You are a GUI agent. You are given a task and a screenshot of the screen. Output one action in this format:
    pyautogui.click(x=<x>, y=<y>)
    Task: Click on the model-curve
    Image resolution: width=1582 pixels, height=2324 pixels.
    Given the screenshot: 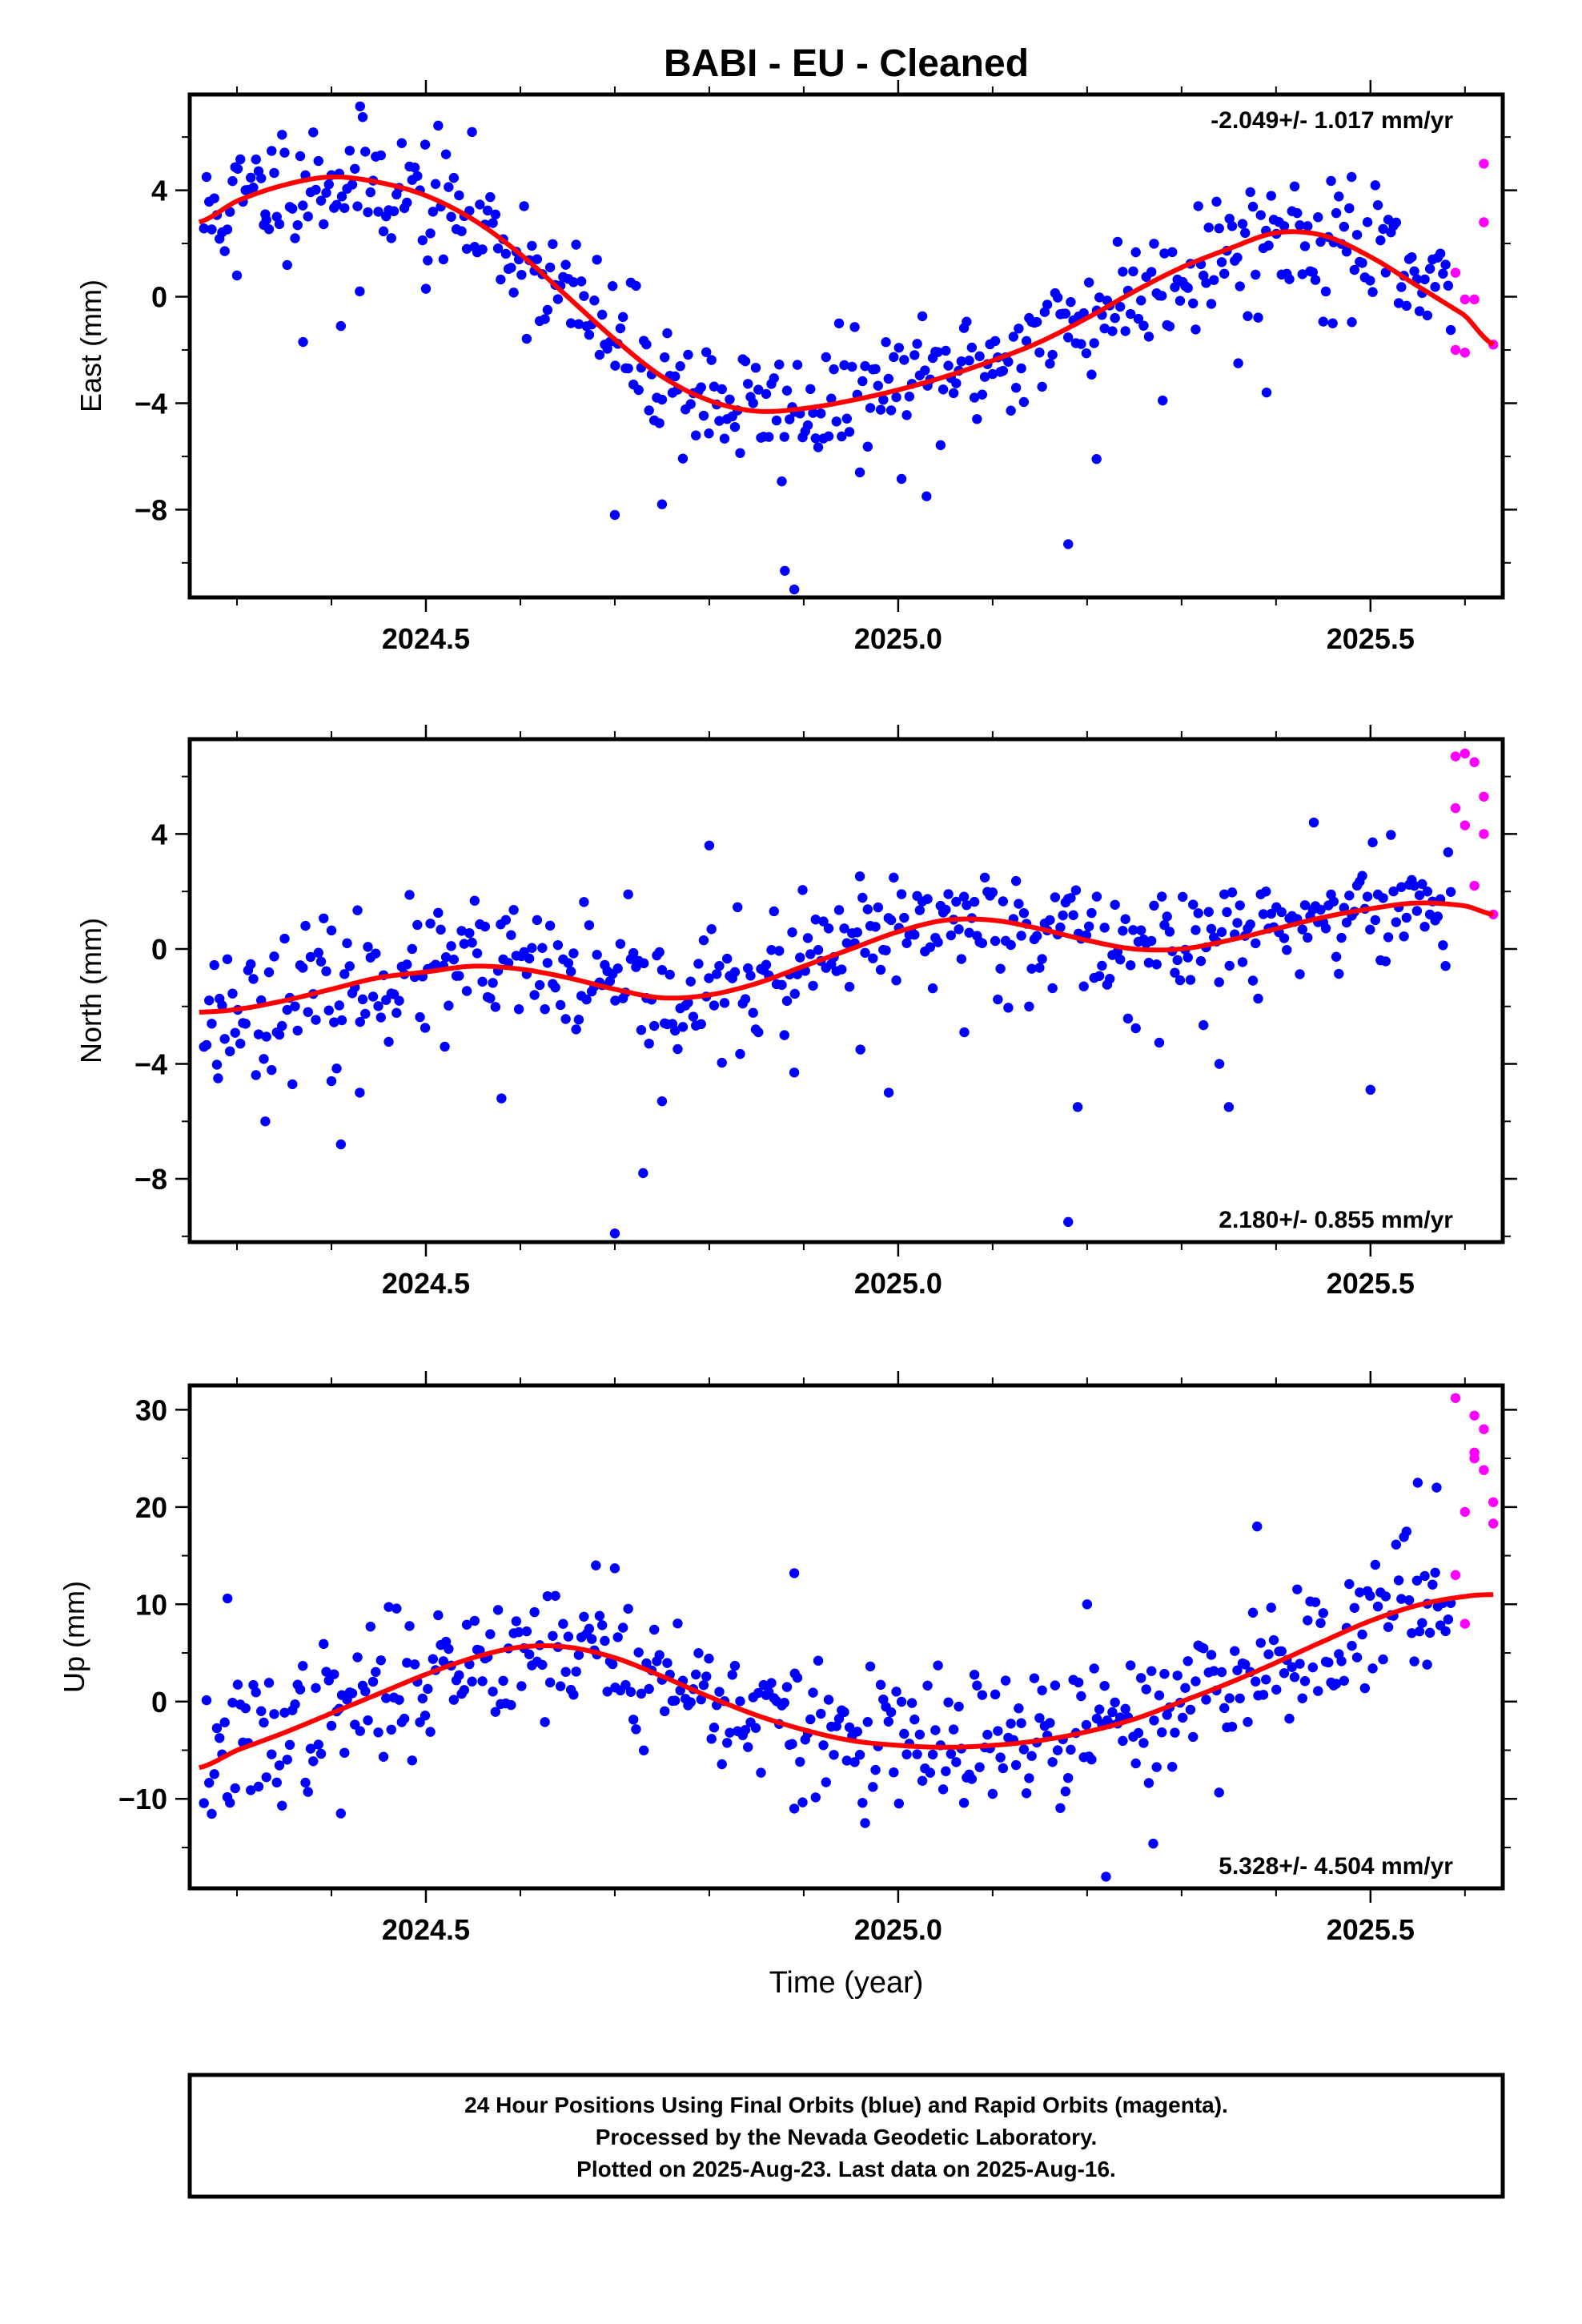 What is the action you would take?
    pyautogui.click(x=847, y=294)
    